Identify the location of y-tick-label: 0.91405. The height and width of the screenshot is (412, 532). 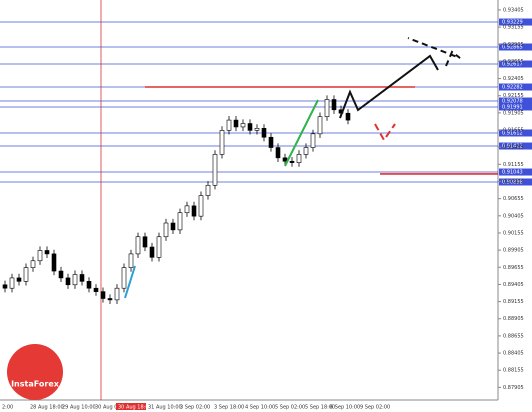
(513, 148).